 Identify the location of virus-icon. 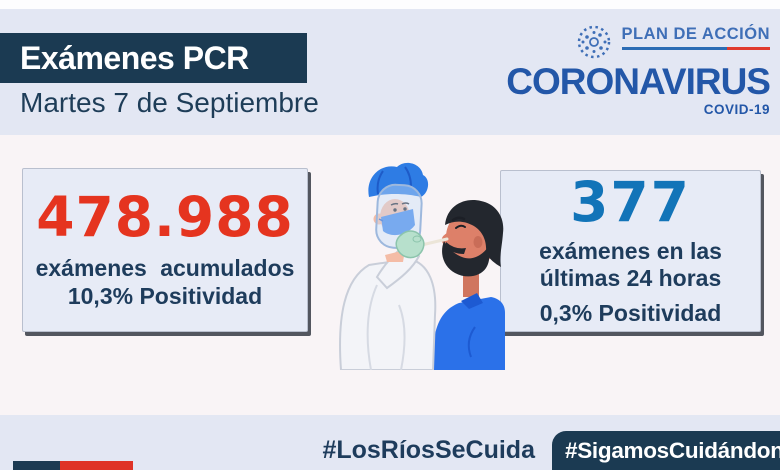
(593, 42).